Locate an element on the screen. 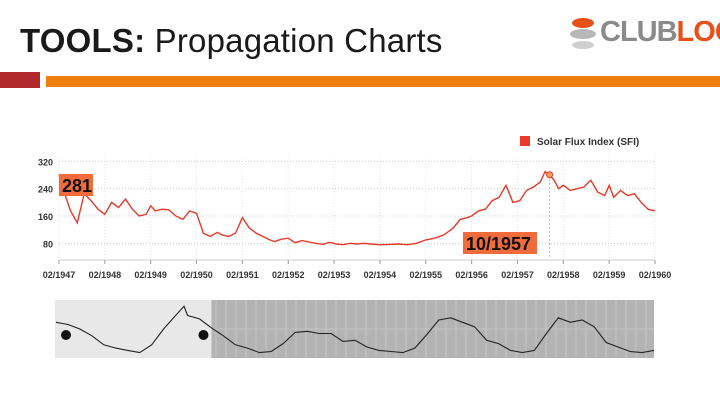  date-callout: 10/1957 is located at coordinates (500, 243).